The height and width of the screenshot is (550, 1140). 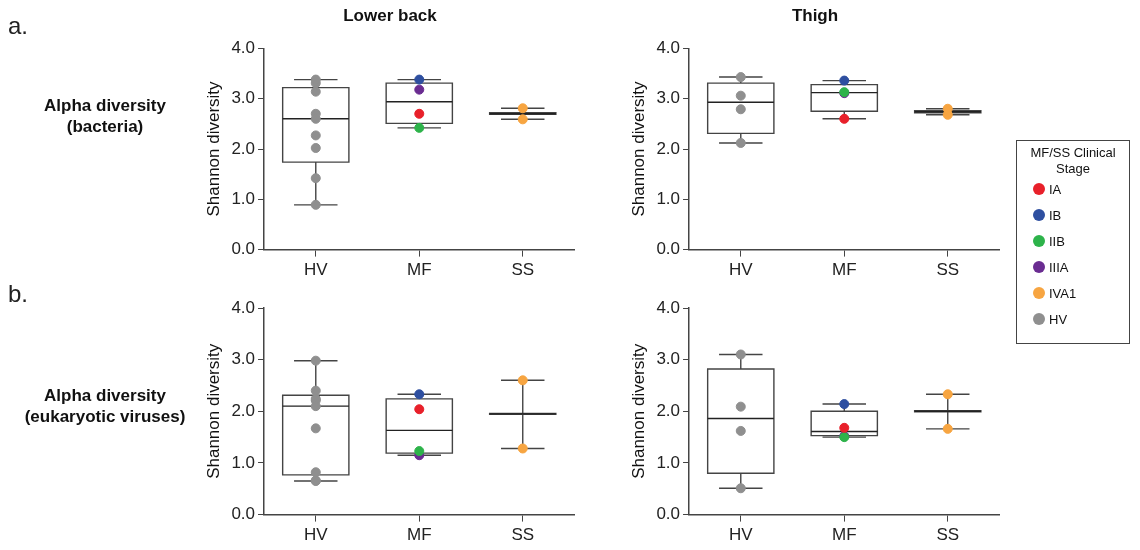 I want to click on legend-title: MF/SS Clinical Stage, so click(x=1073, y=161).